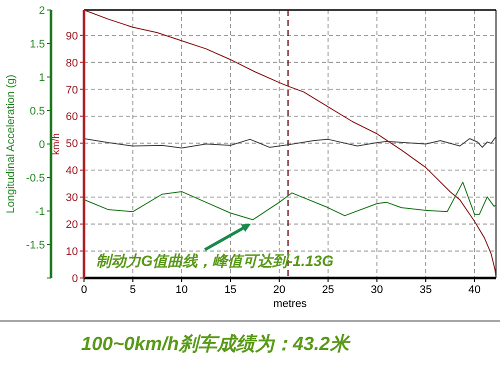 The width and height of the screenshot is (500, 367). What do you see at coordinates (133, 290) in the screenshot?
I see `x-tick-label: 5` at bounding box center [133, 290].